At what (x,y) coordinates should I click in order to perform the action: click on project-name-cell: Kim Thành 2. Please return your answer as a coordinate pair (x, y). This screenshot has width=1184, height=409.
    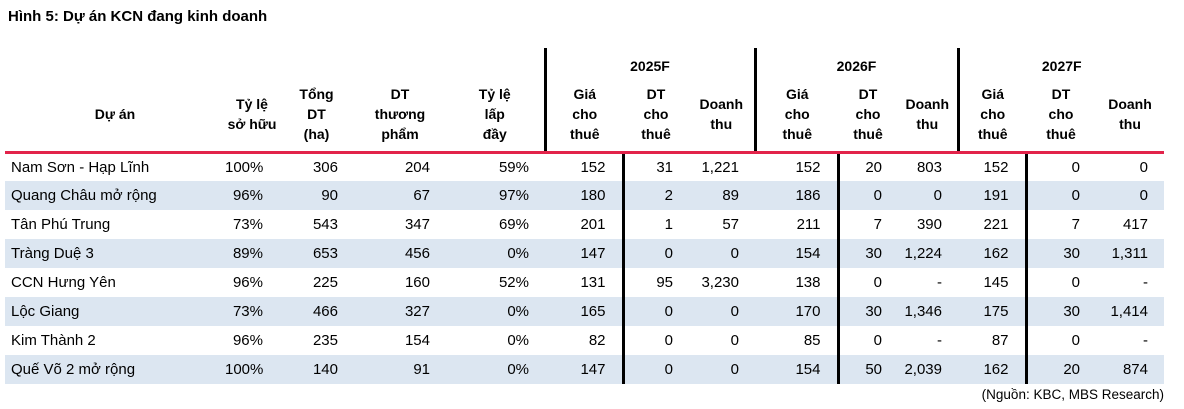
    Looking at the image, I should click on (53, 340).